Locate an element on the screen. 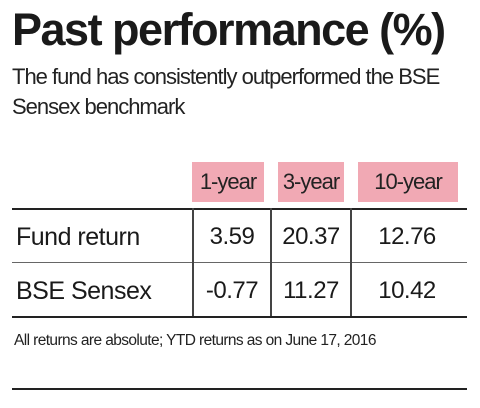 The image size is (480, 408). table-top-rule is located at coordinates (239, 209).